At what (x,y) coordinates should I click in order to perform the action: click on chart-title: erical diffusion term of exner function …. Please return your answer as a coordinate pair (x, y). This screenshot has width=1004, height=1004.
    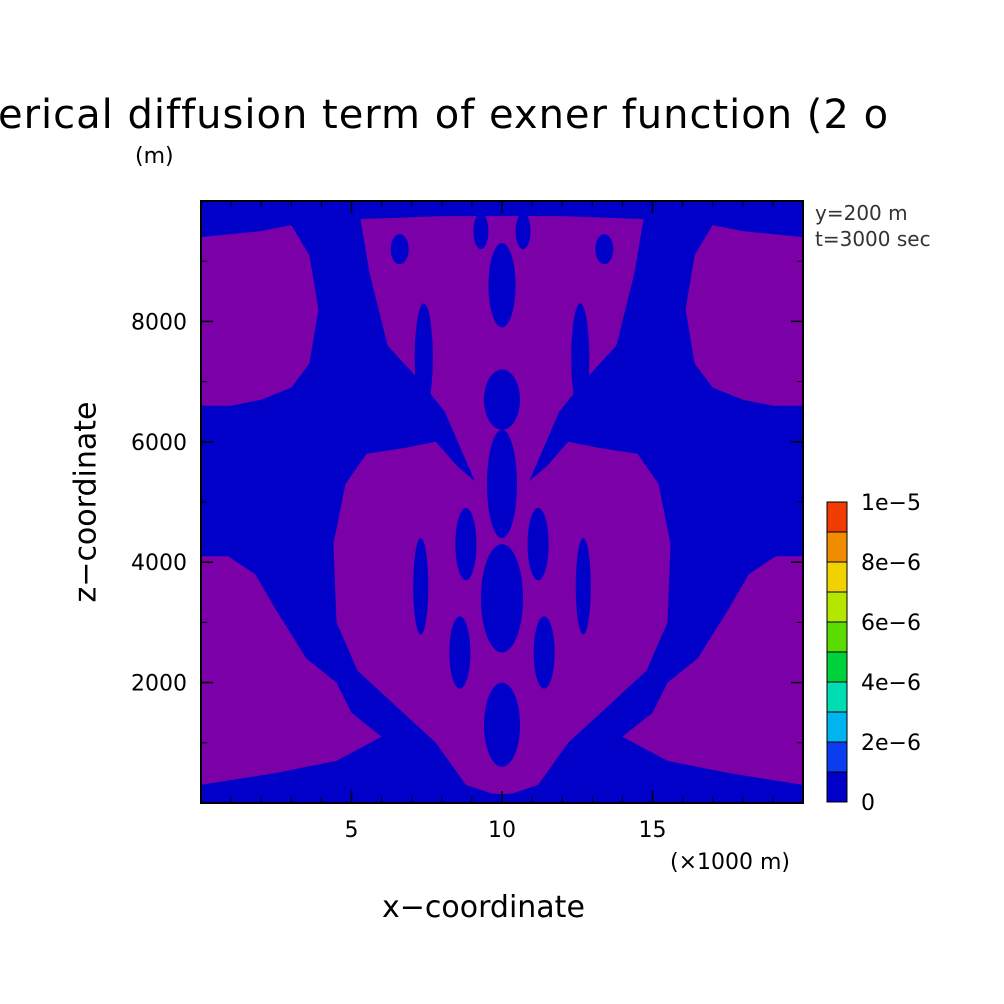
    Looking at the image, I should click on (445, 115).